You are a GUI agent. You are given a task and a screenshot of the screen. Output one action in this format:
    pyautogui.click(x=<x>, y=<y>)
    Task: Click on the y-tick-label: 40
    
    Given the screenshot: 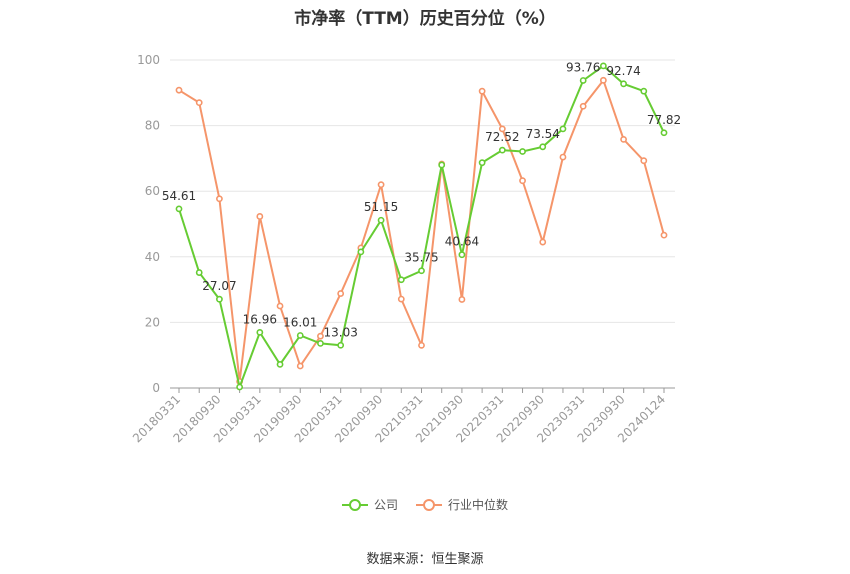 What is the action you would take?
    pyautogui.click(x=152, y=257)
    